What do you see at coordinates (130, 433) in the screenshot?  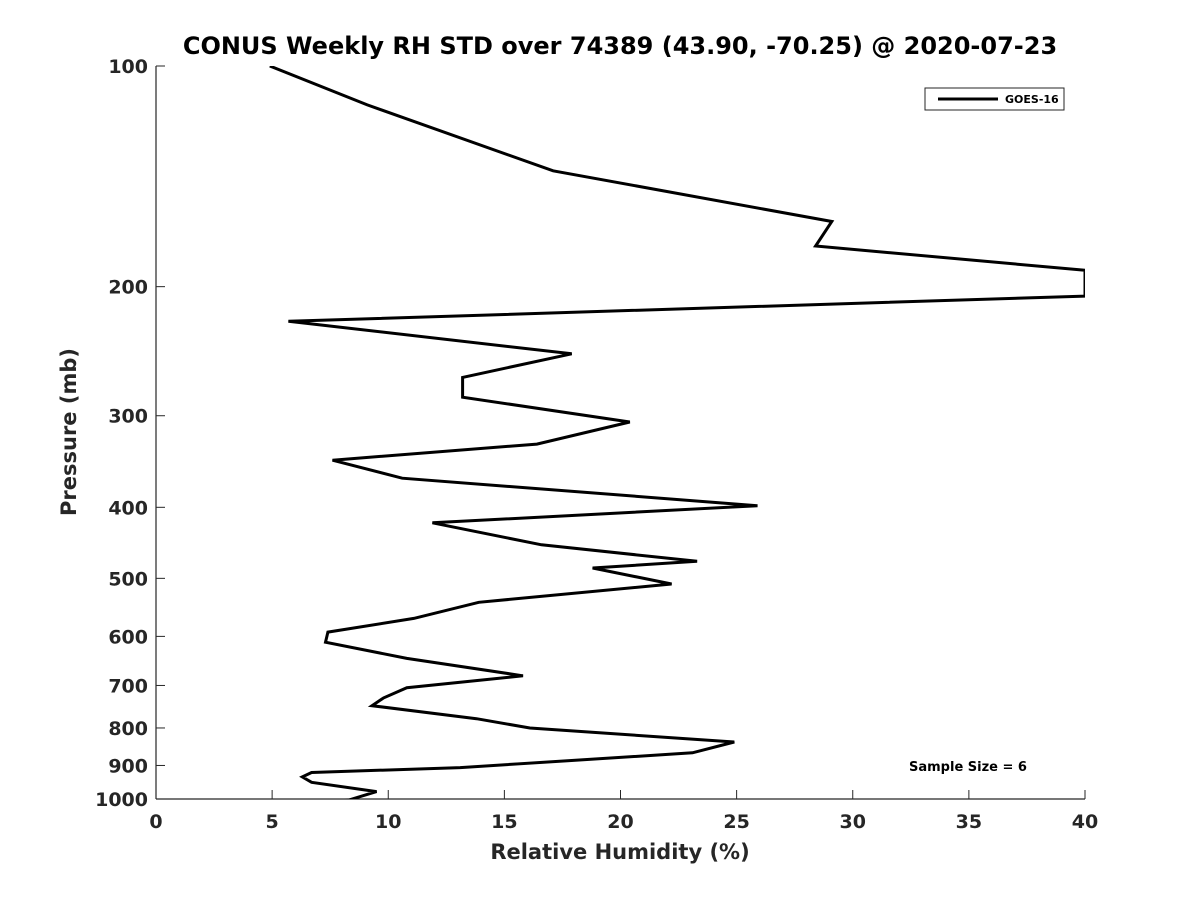 I see `y-axis-ticks: 100 200 300 400 500 600 700 800 900 1000` at bounding box center [130, 433].